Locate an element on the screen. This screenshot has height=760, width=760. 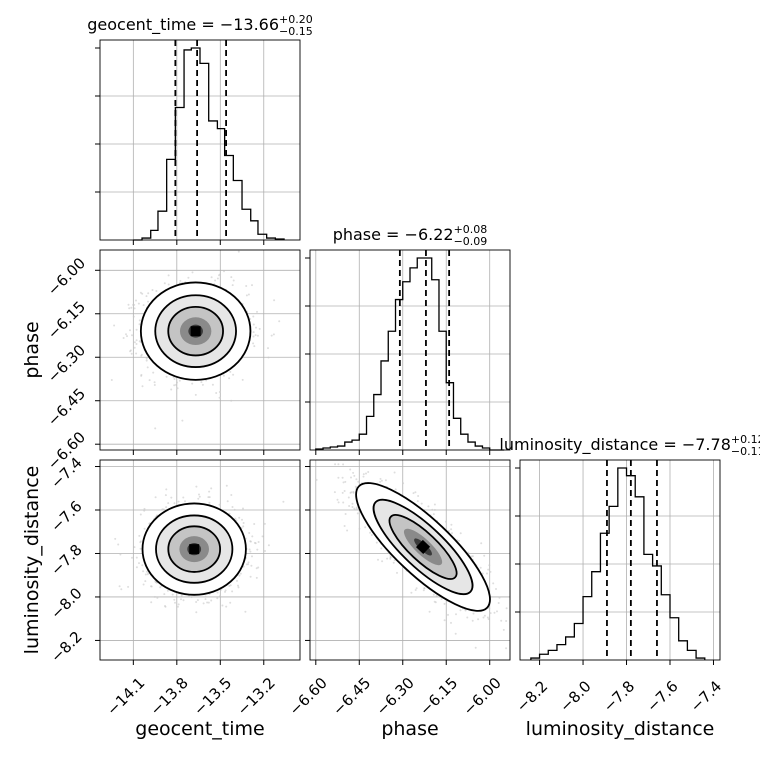
title-lower-error: −0.15 is located at coordinates (296, 31).